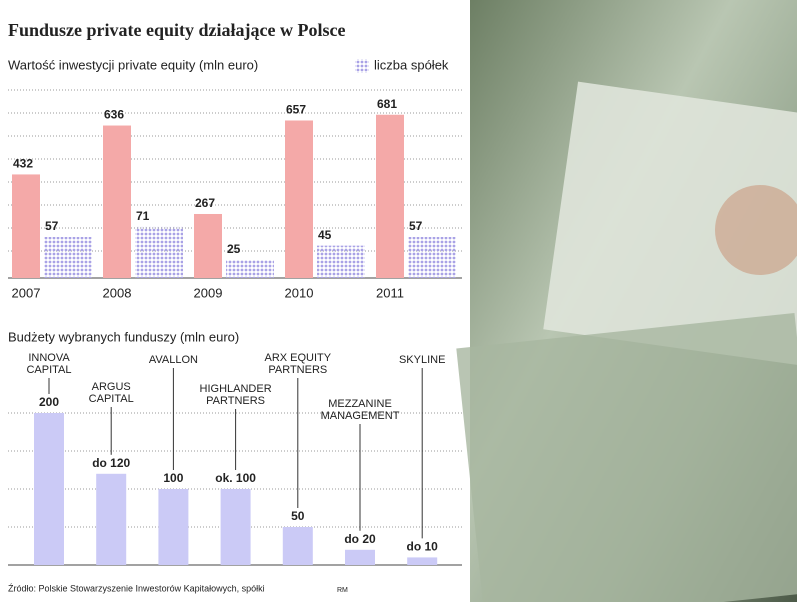 The image size is (797, 602). What do you see at coordinates (360, 539) in the screenshot?
I see `value-label: do 20` at bounding box center [360, 539].